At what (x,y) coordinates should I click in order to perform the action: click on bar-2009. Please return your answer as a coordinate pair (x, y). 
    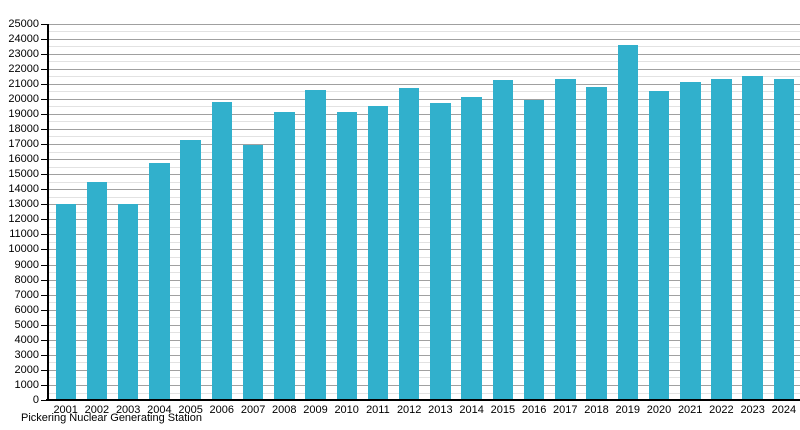
    Looking at the image, I should click on (315, 244).